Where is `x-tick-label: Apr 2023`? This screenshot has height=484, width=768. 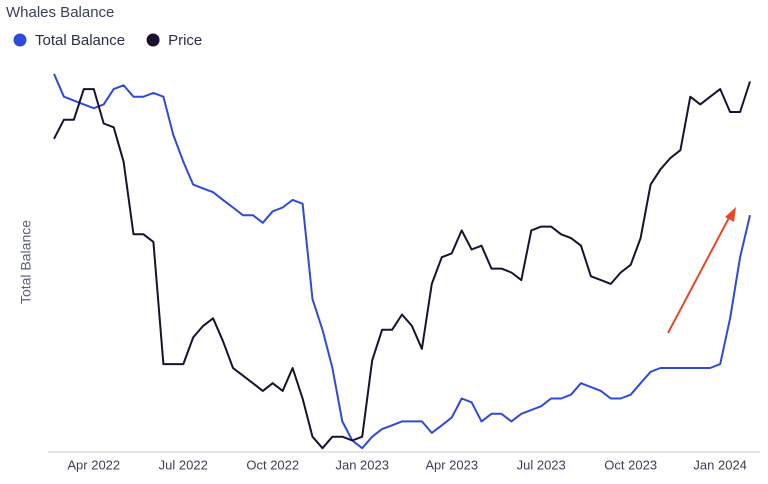
x-tick-label: Apr 2023 is located at coordinates (451, 464).